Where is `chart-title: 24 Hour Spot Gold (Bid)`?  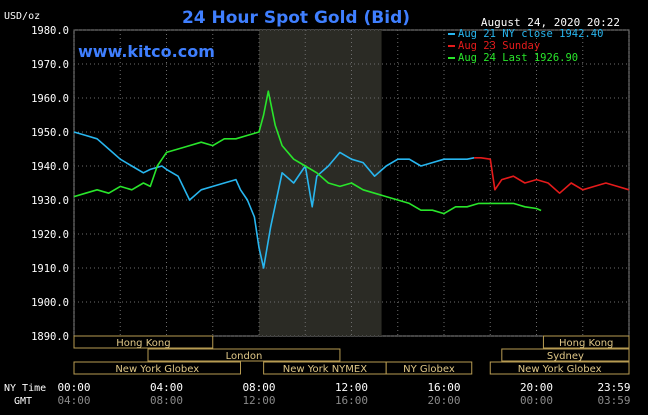 chart-title: 24 Hour Spot Gold (Bid) is located at coordinates (296, 18).